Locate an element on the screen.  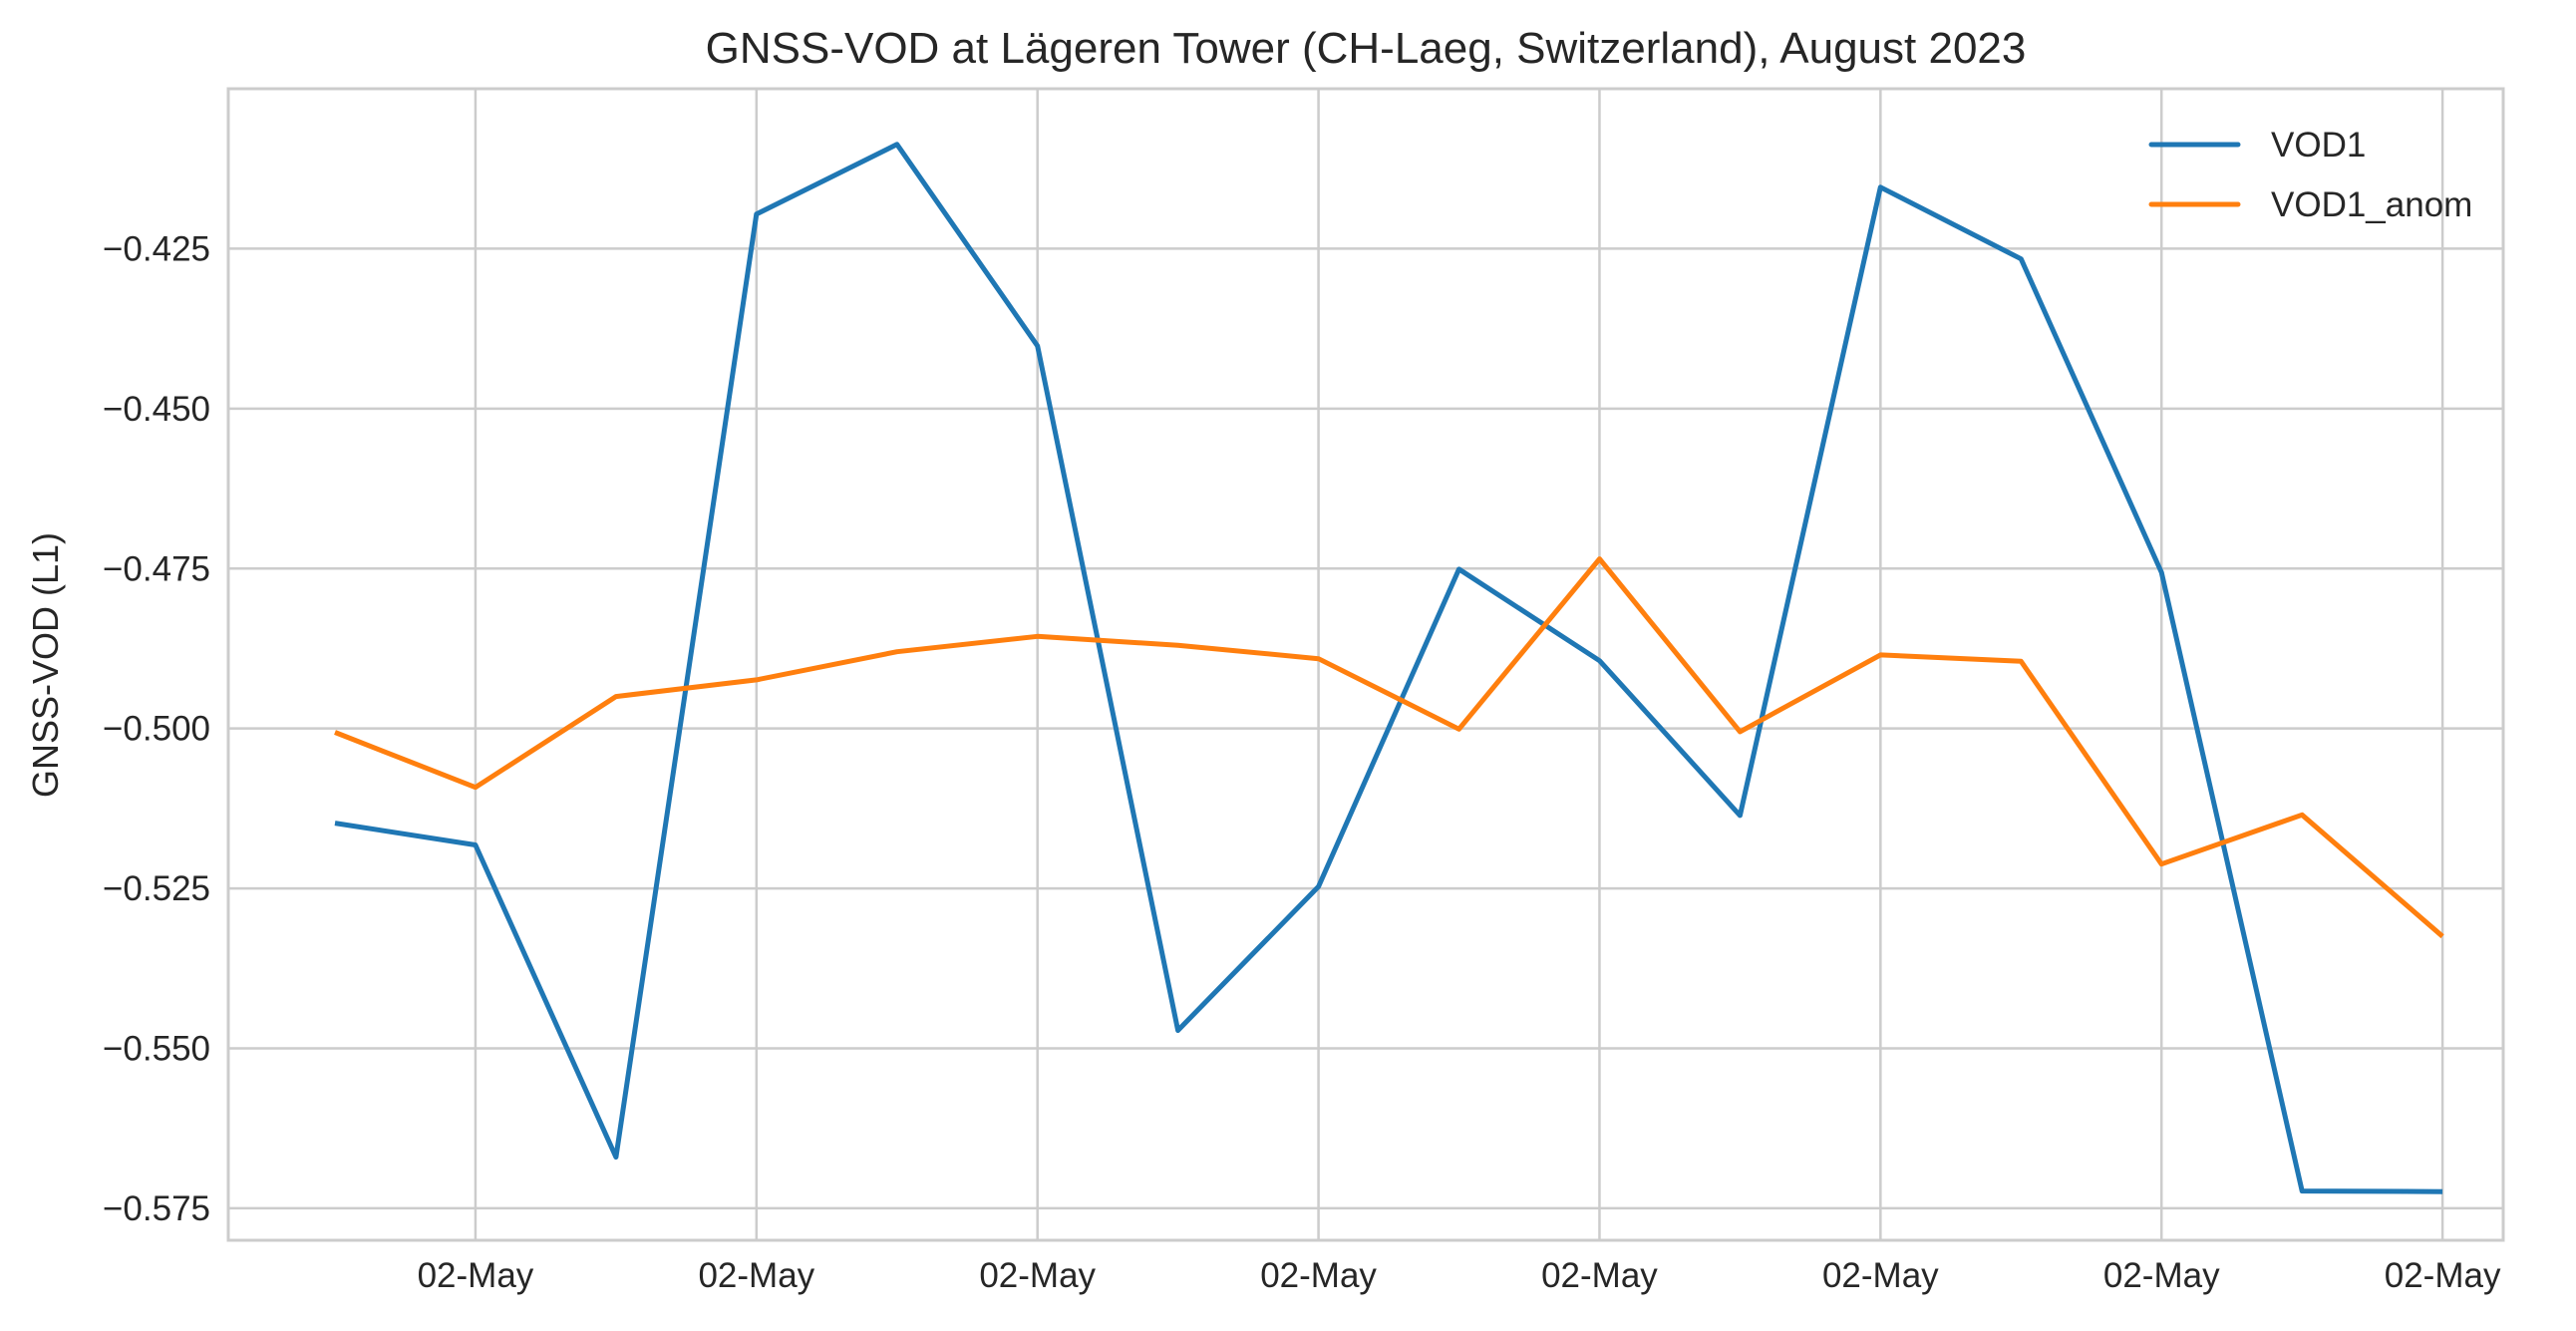
legend-label-vod1: VOD1 is located at coordinates (2318, 145).